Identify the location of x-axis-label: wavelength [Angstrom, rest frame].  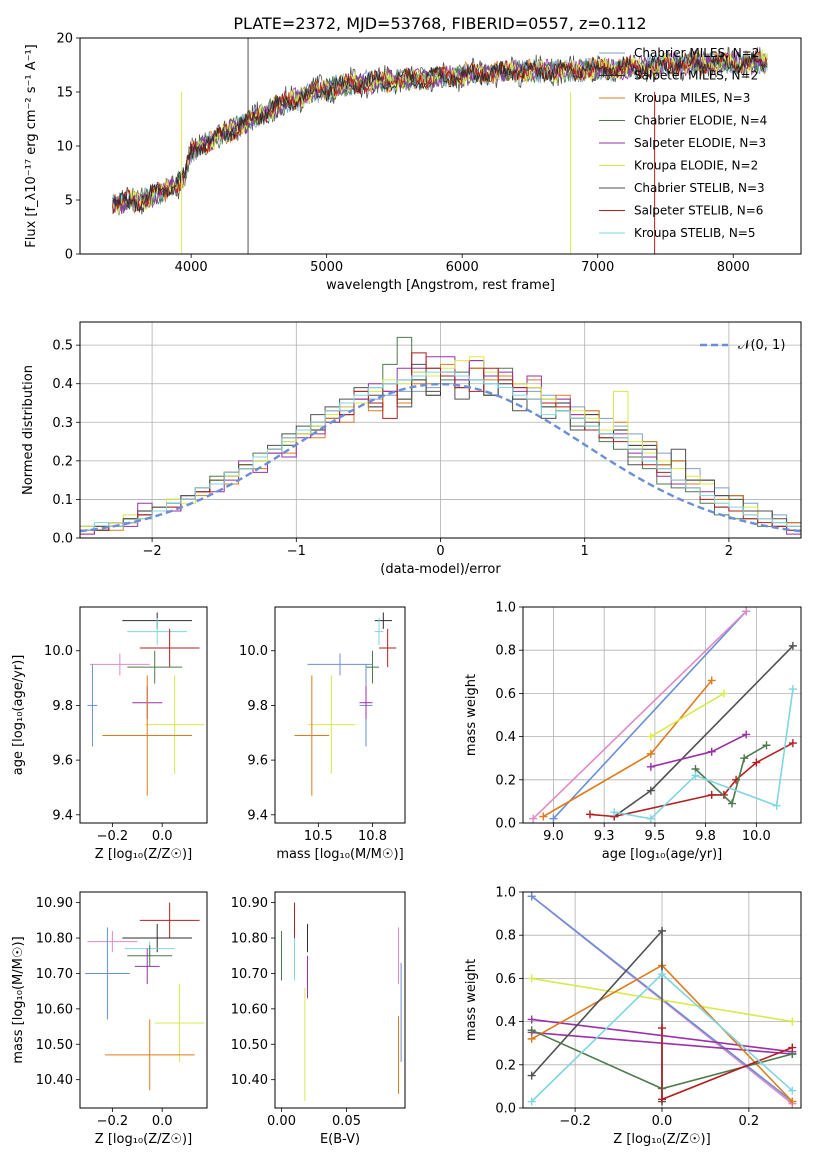
(440, 285).